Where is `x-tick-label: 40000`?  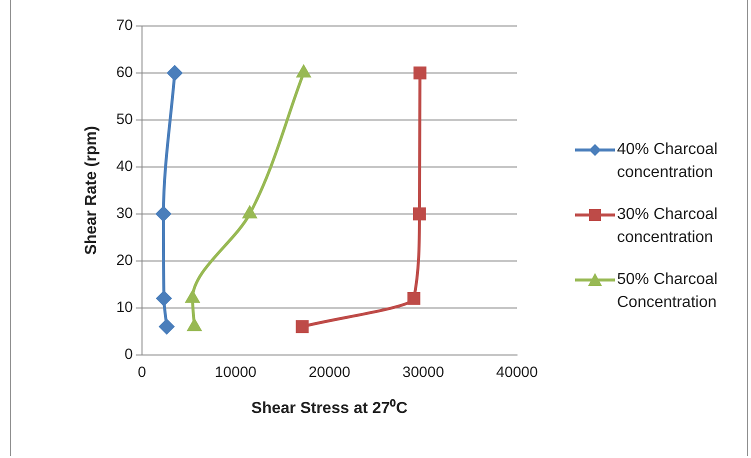 x-tick-label: 40000 is located at coordinates (517, 372).